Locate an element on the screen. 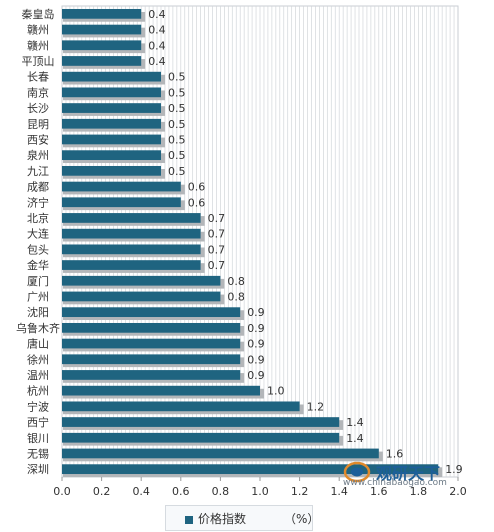 This screenshot has width=494, height=532. logo-icon is located at coordinates (357, 472).